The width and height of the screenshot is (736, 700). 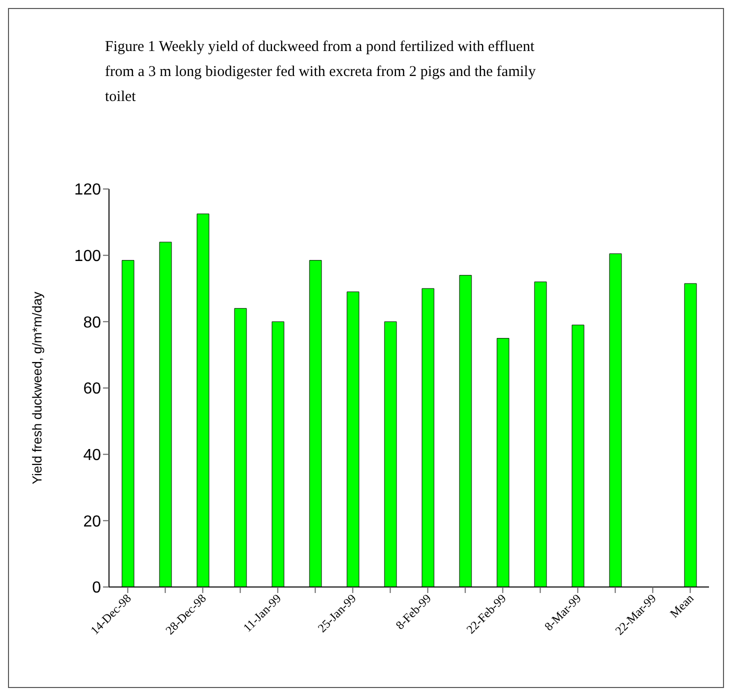 I want to click on y-tick-label: 40, so click(x=92, y=455).